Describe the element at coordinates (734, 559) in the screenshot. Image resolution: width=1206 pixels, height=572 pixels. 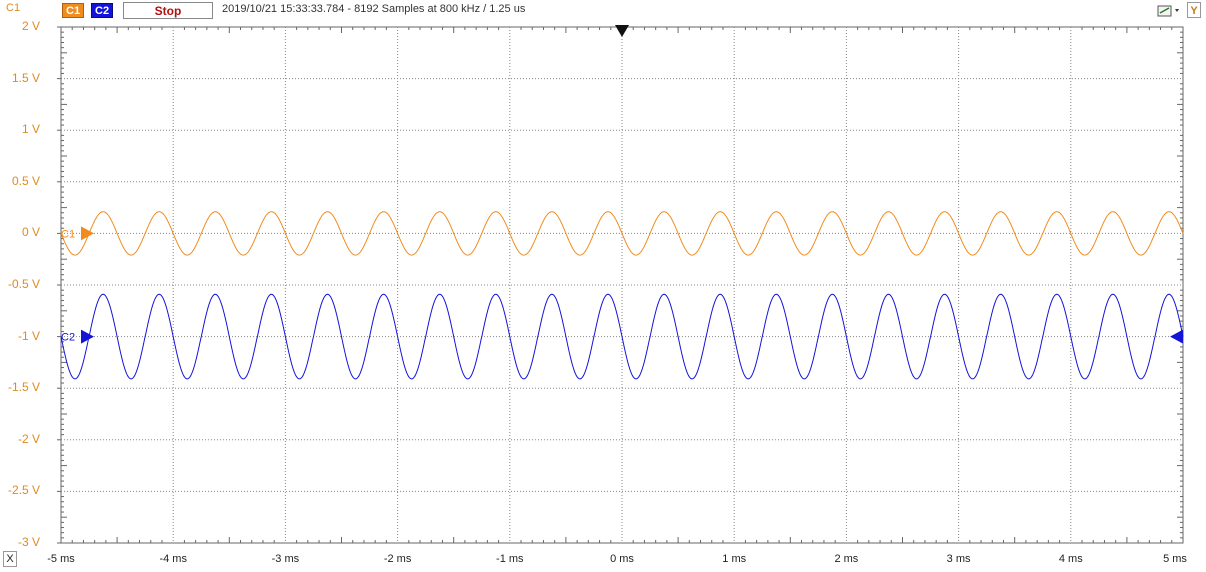
I see `x-tick-label: 1 ms` at that location.